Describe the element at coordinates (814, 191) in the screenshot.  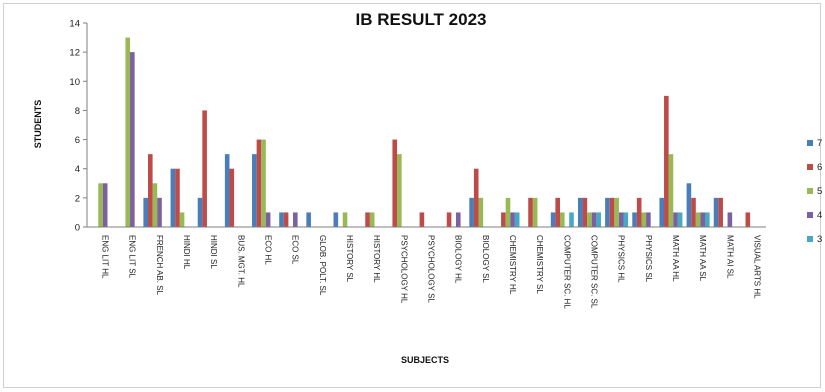
I see `legend: 7 6 5 4 3` at that location.